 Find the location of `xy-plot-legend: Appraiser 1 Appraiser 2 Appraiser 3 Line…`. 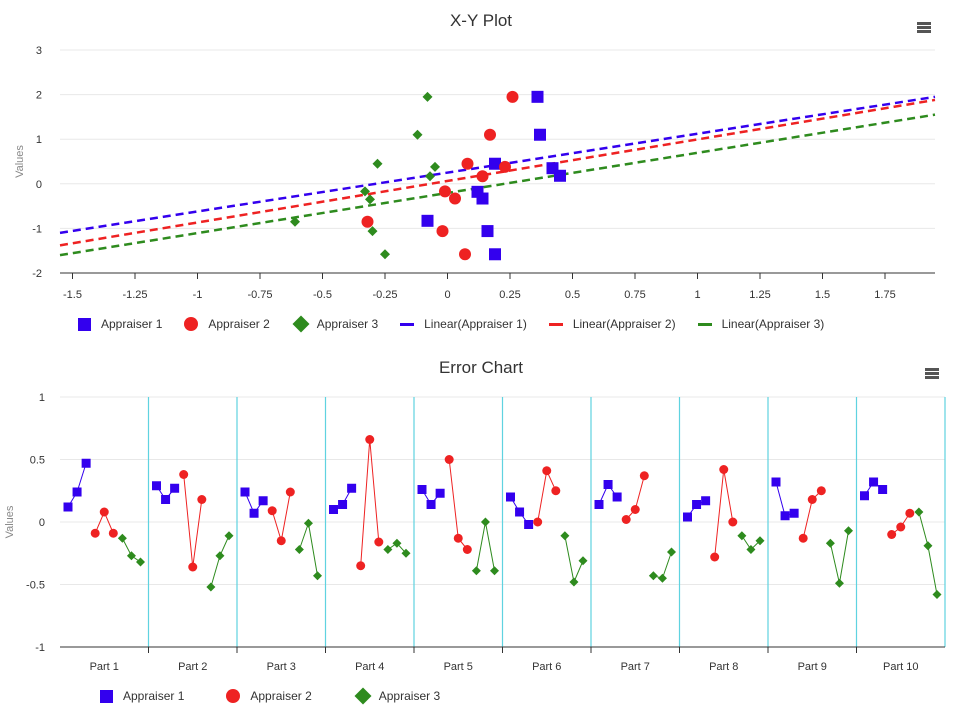

xy-plot-legend: Appraiser 1 Appraiser 2 Appraiser 3 Line… is located at coordinates (462, 324).